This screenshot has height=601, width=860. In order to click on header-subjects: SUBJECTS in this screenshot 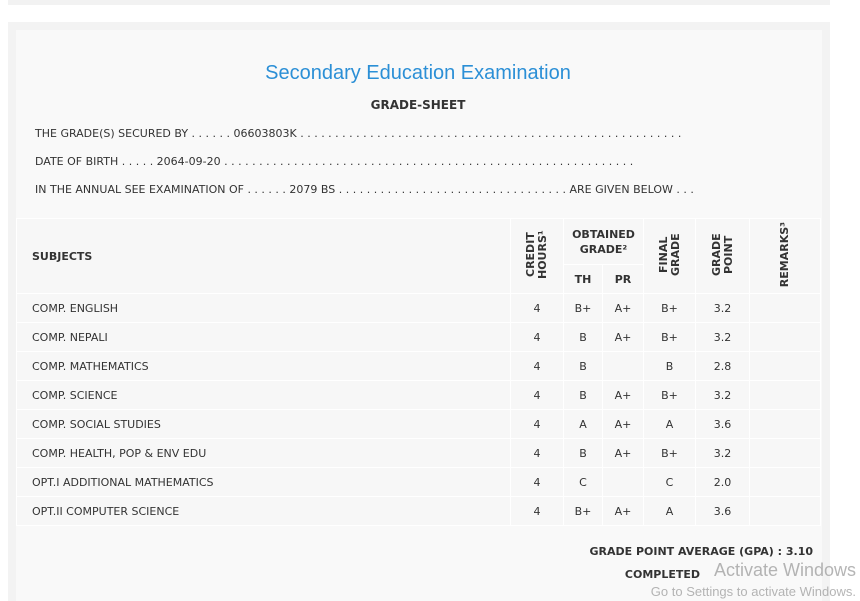, I will do `click(263, 256)`.